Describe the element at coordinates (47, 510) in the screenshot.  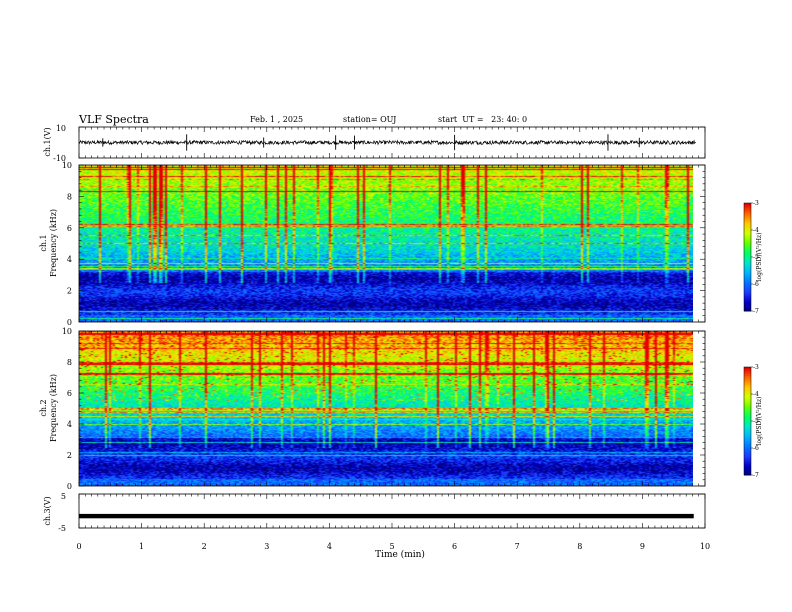
I see `ch3-ylabel: ch.3(V)` at that location.